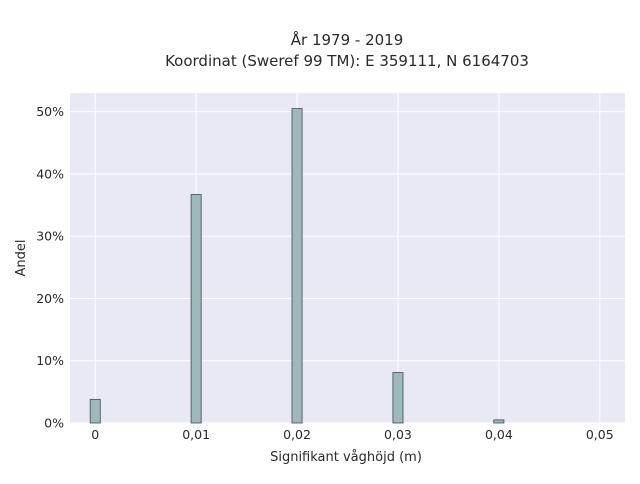 The height and width of the screenshot is (484, 640). What do you see at coordinates (50, 298) in the screenshot?
I see `y-tick-label: 20%` at bounding box center [50, 298].